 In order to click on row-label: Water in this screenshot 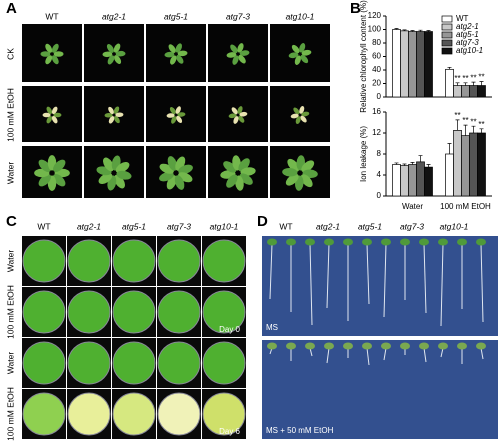, I will do `click(10, 261)`.